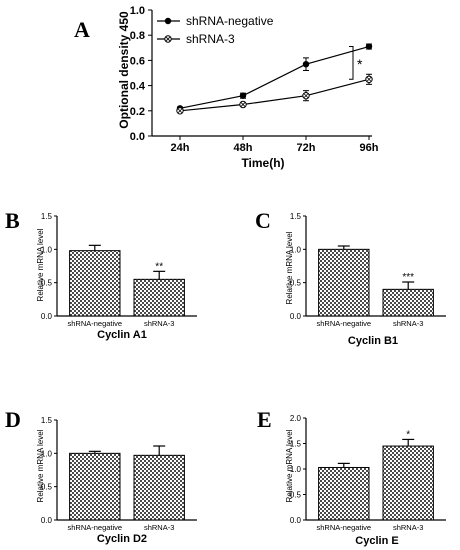 This screenshot has width=460, height=550. What do you see at coordinates (230, 21) in the screenshot?
I see `legend-label: shRNA-negative` at bounding box center [230, 21].